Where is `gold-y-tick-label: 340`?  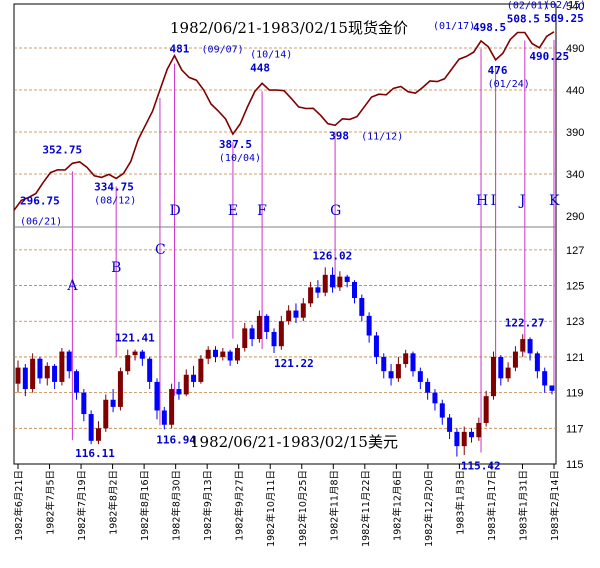 gold-y-tick-label: 340 is located at coordinates (575, 175).